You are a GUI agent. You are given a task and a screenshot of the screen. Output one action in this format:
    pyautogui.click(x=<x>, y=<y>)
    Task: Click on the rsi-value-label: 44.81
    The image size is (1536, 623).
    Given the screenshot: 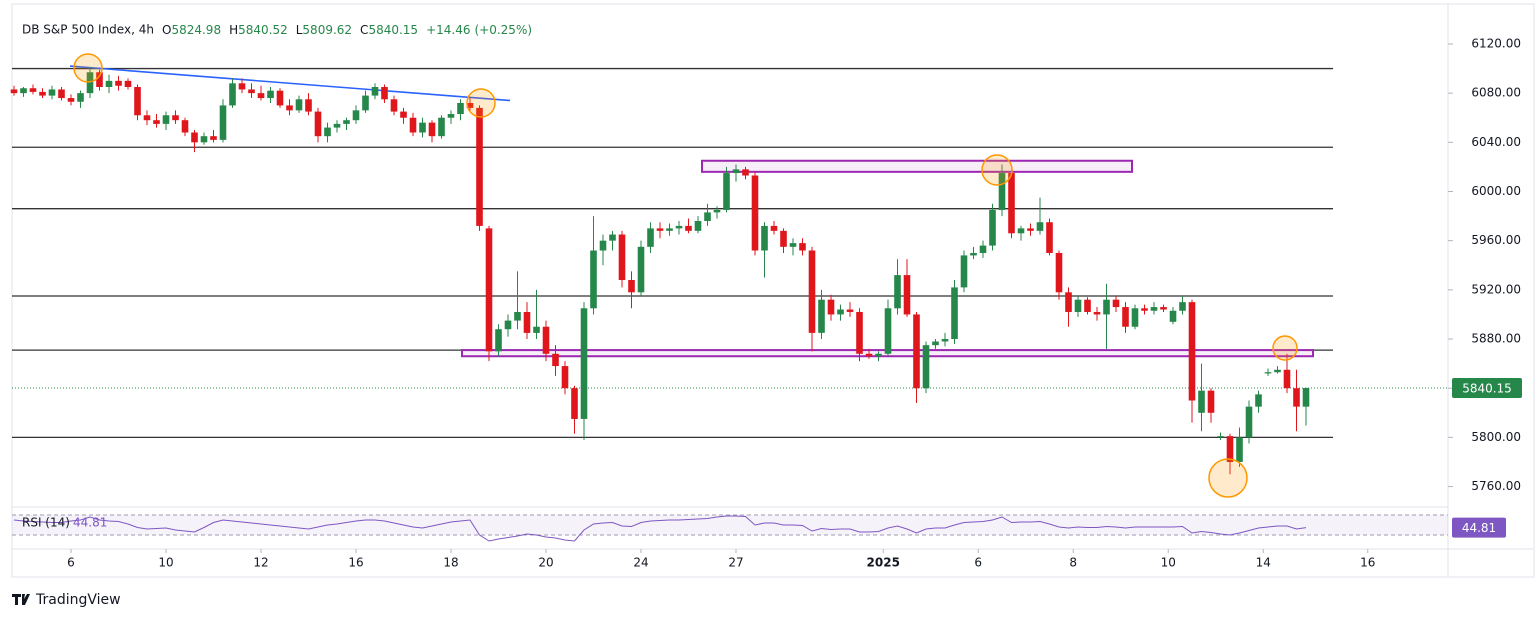 What is the action you would take?
    pyautogui.click(x=1479, y=528)
    